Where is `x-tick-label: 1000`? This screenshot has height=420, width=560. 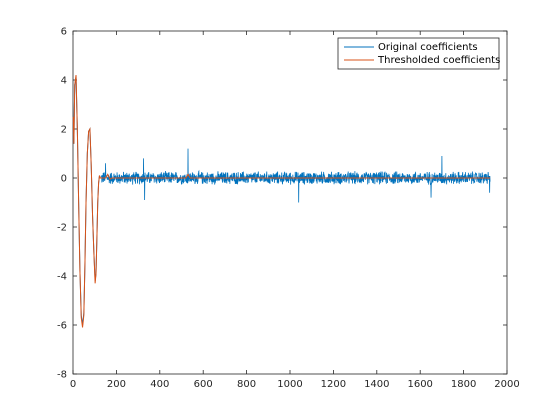 x-tick-label: 1000 is located at coordinates (289, 384).